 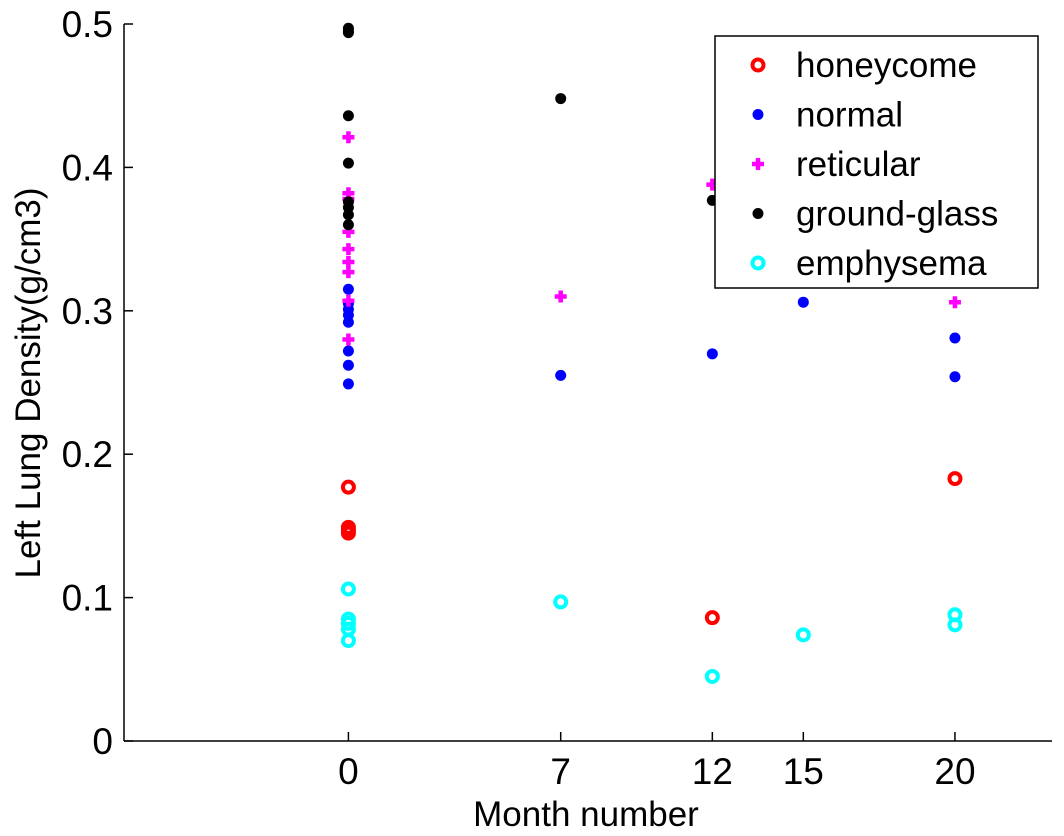 I want to click on x-tick-label: 12, so click(x=712, y=771).